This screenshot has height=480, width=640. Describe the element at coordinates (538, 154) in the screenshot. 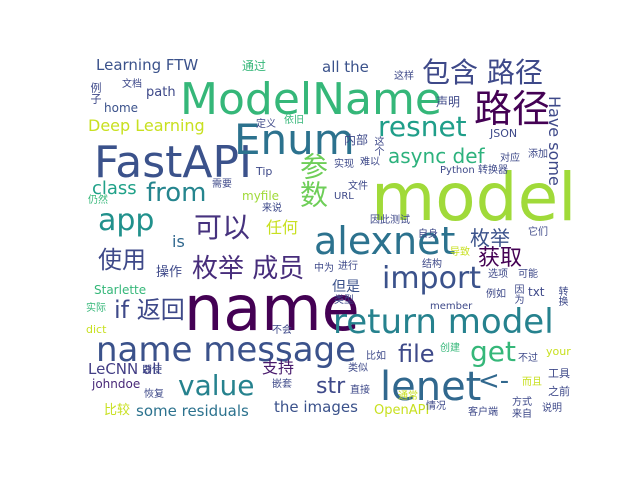

I see `word-tianjia: 添加` at that location.